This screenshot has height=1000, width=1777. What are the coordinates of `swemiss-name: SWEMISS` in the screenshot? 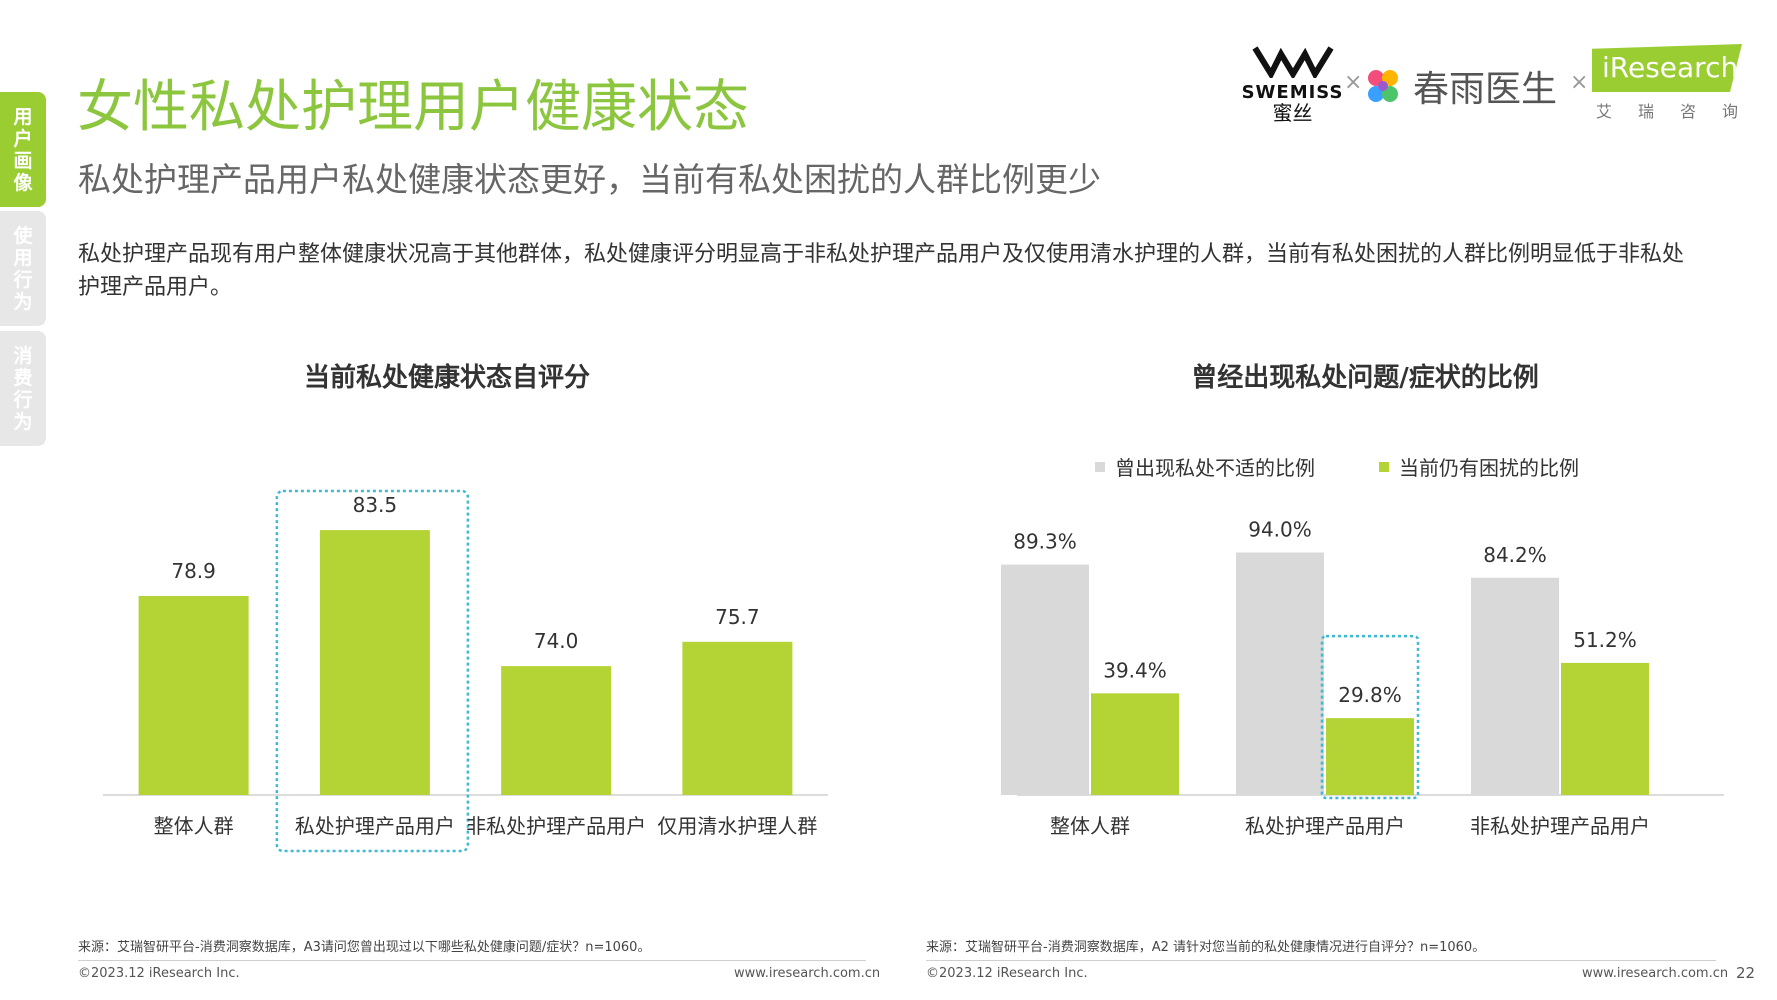 It's located at (1292, 92).